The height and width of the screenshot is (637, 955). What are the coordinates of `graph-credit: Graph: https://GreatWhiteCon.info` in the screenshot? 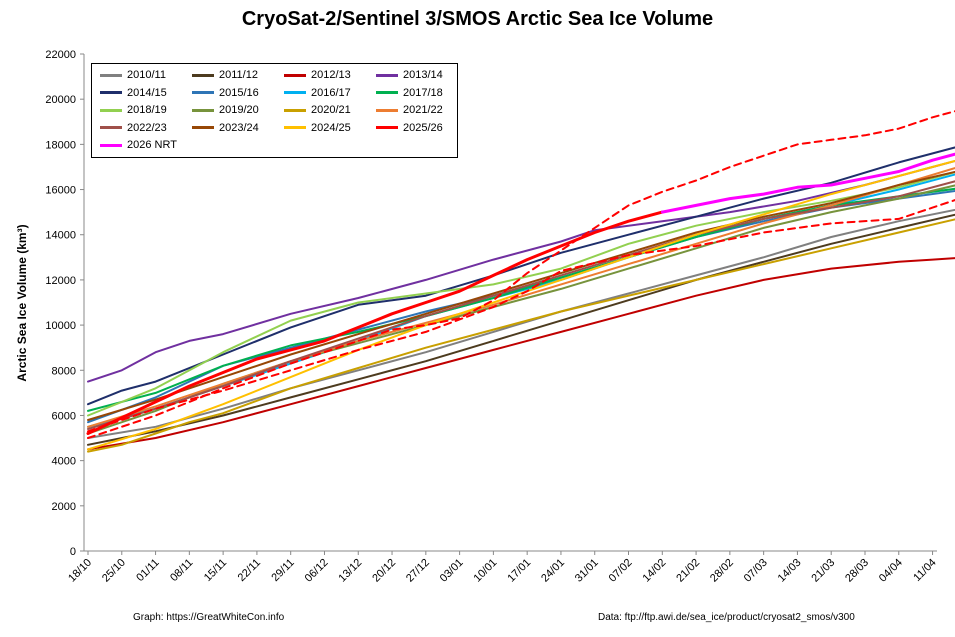 It's located at (209, 617).